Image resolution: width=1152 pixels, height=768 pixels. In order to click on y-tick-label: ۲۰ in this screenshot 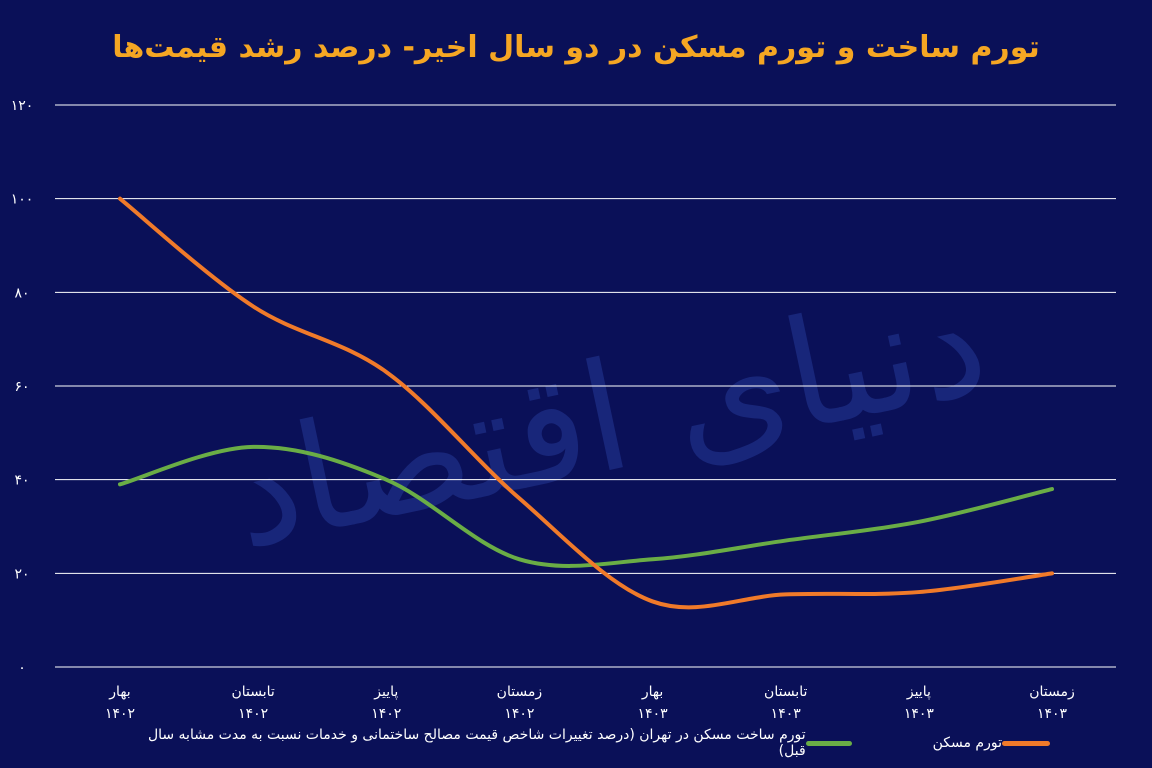, I will do `click(21, 574)`.